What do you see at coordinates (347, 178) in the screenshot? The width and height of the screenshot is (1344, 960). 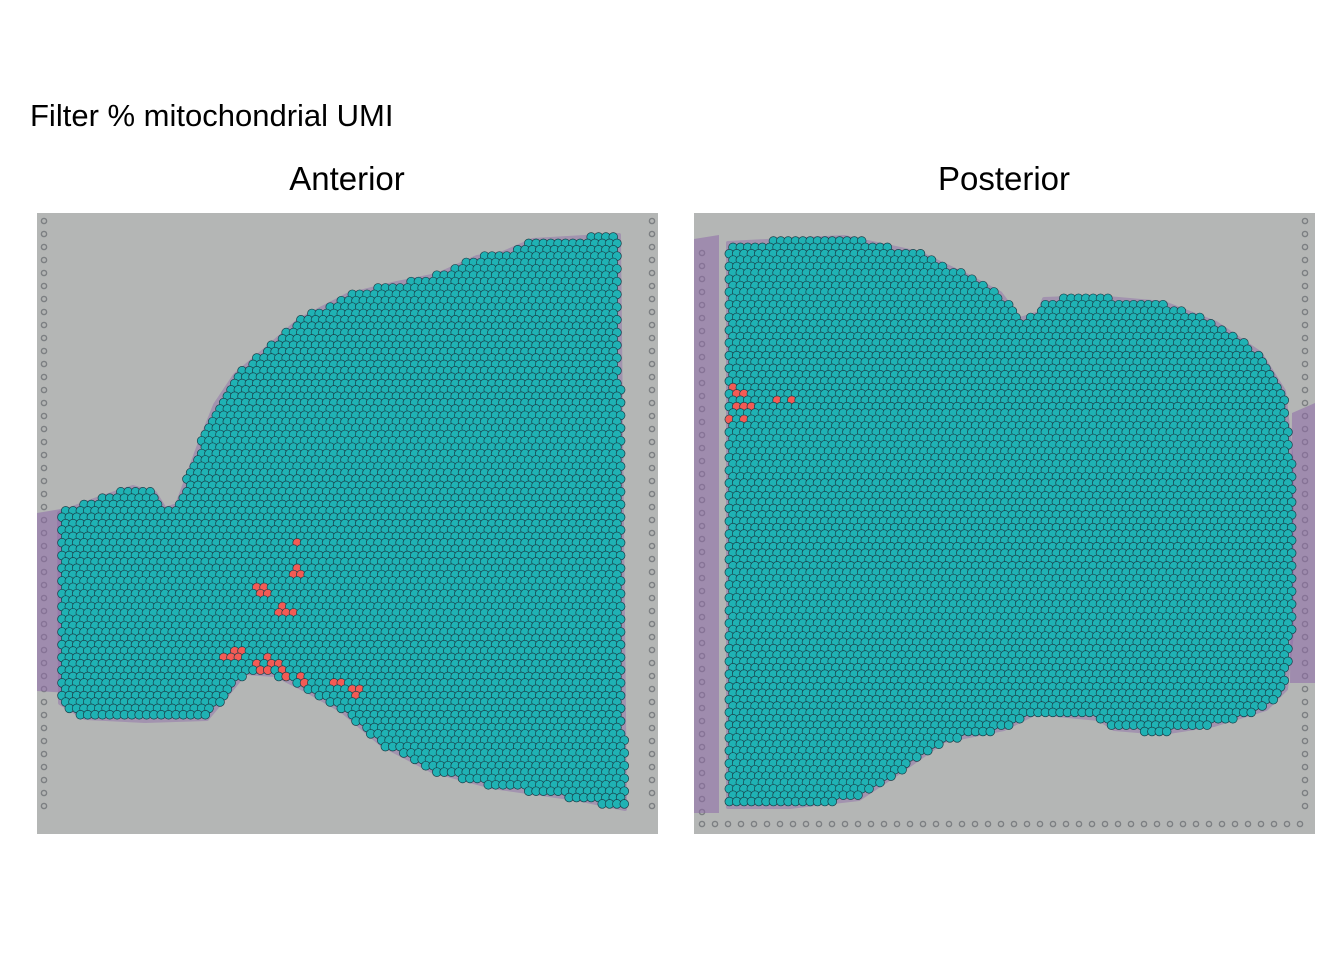 I see `panel-title-anterior: Anterior` at bounding box center [347, 178].